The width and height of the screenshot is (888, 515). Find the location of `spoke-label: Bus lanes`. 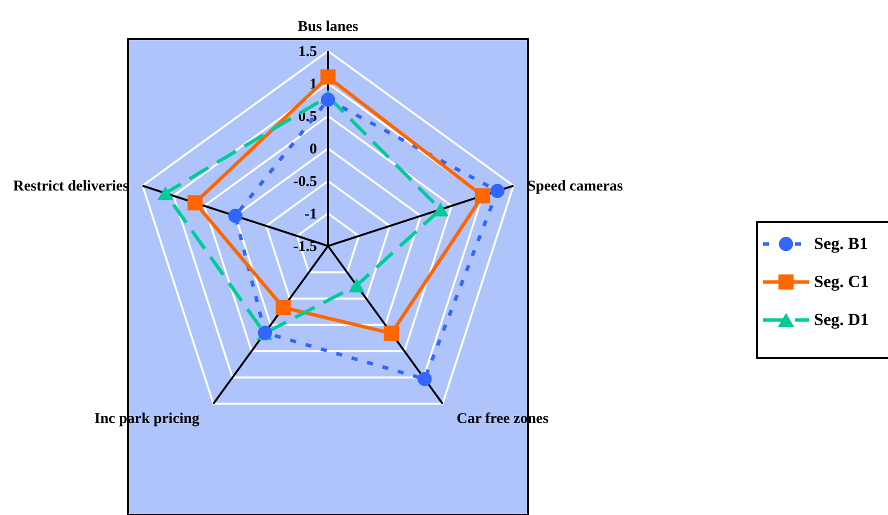

spoke-label: Bus lanes is located at coordinates (328, 27).